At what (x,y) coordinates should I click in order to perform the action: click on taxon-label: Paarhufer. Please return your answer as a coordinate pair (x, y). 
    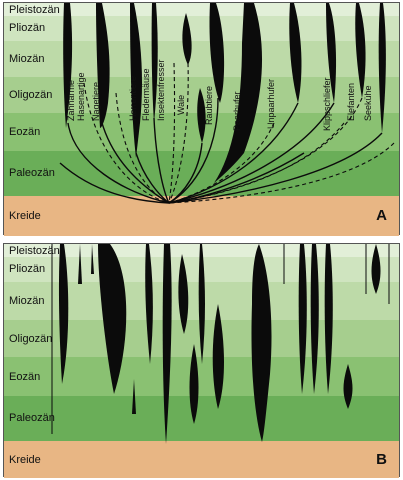
    Looking at the image, I should click on (237, 111).